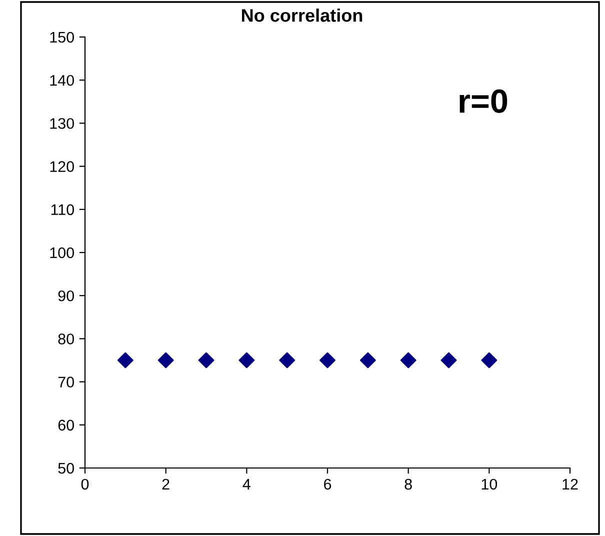  I want to click on x-tick-label: 2, so click(166, 484).